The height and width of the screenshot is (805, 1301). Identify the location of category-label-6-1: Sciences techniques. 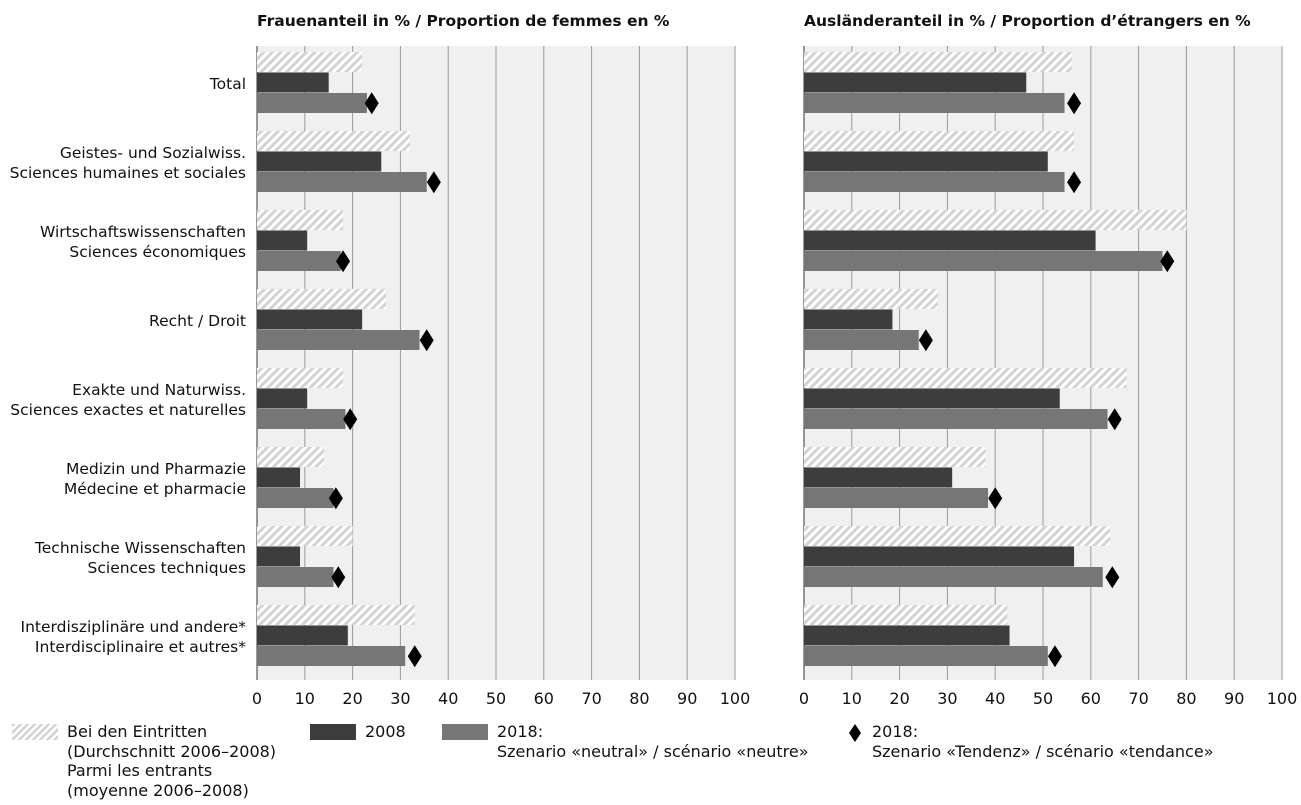
(167, 568).